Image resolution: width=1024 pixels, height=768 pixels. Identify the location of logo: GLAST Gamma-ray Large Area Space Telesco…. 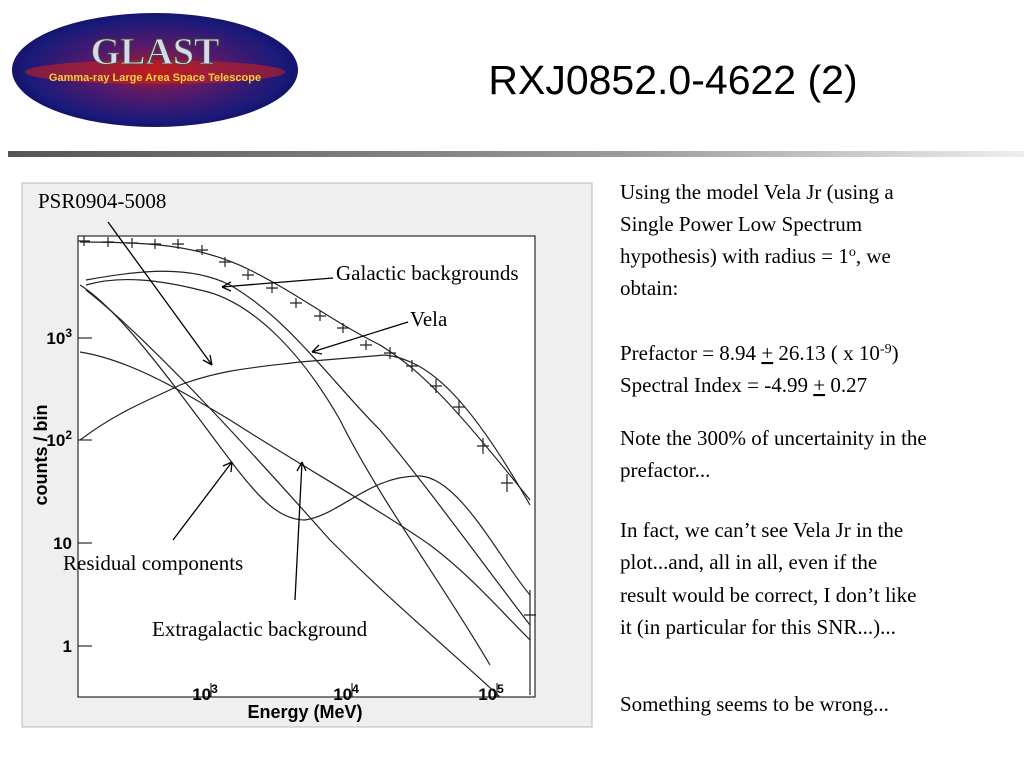
(155, 70).